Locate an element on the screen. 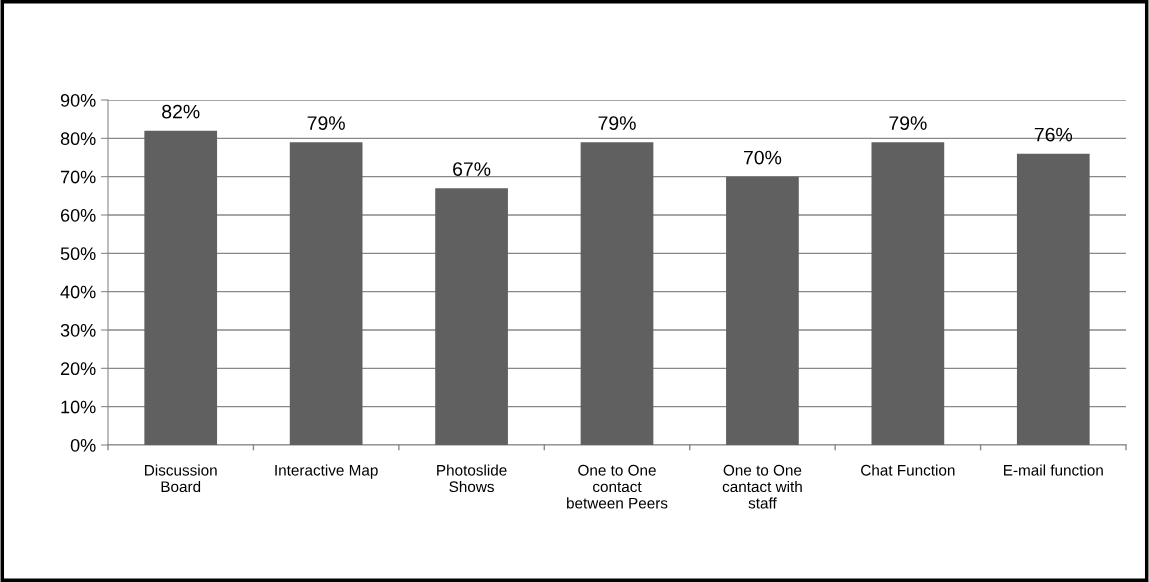  y-tick-label: 20% is located at coordinates (78, 369).